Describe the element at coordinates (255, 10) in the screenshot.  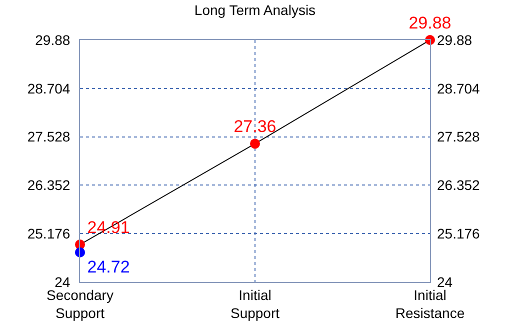
I see `chart-title: Long Term Analysis` at that location.